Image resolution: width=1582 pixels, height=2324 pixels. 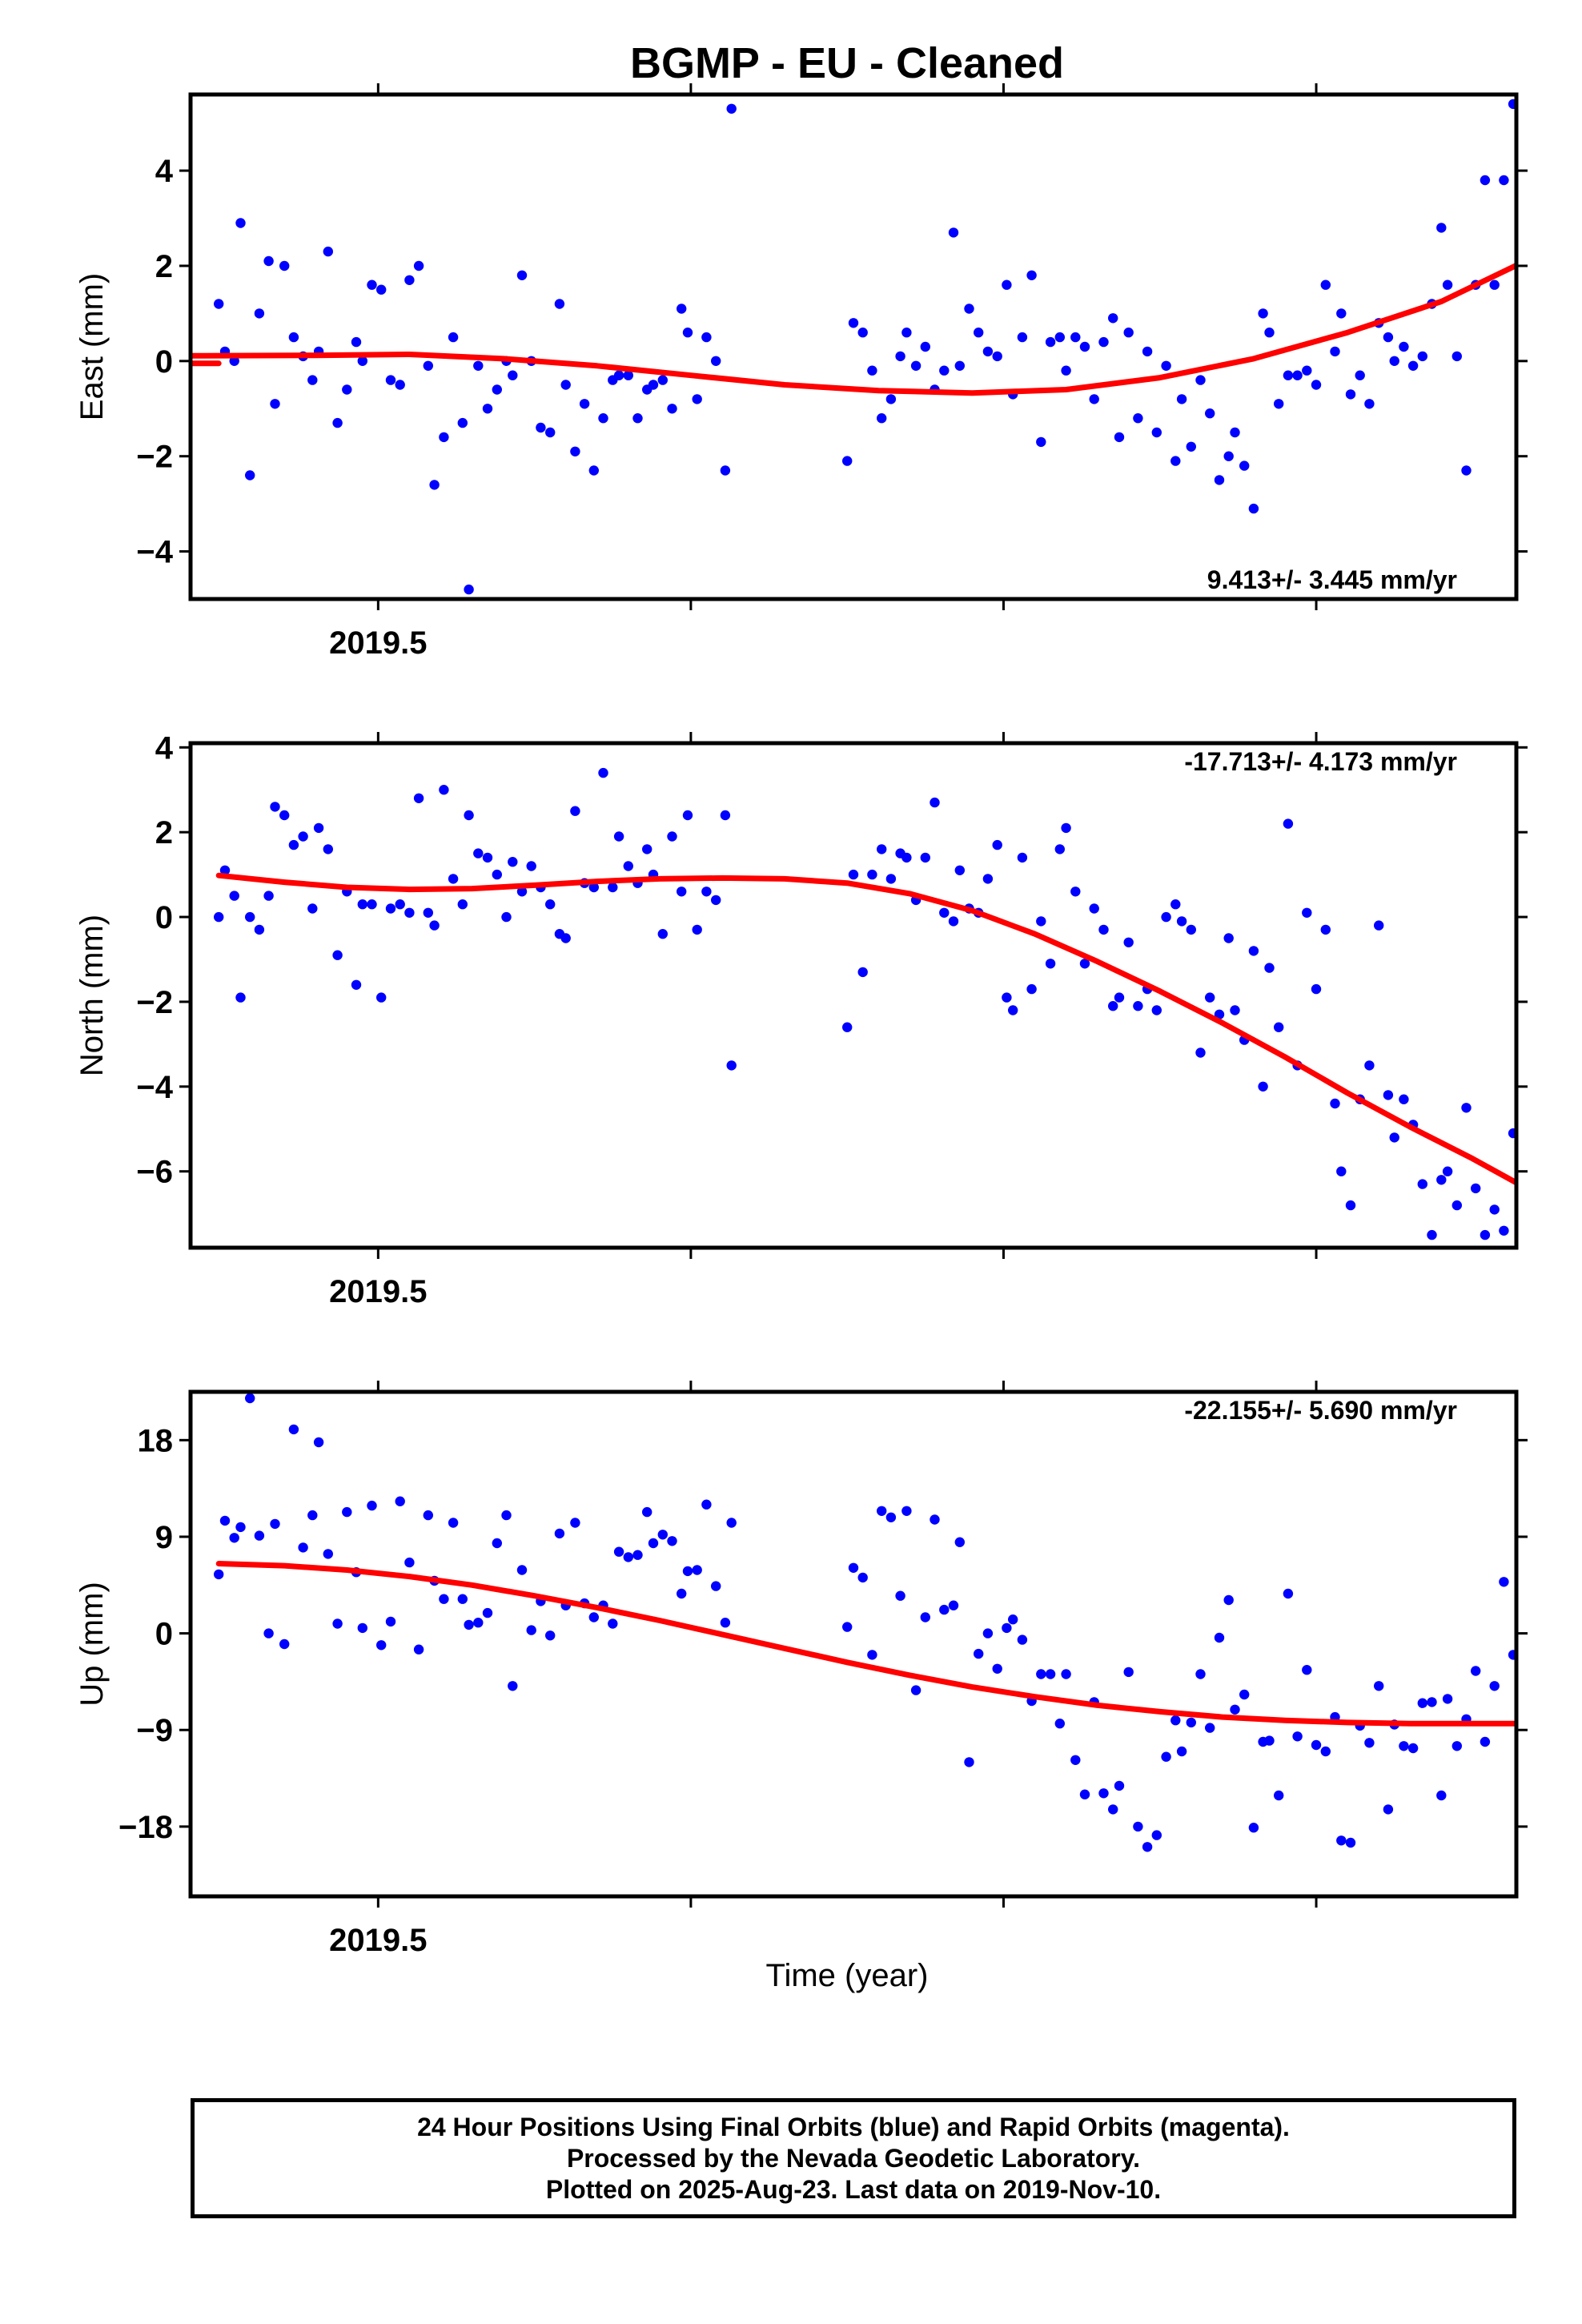 What do you see at coordinates (154, 1730) in the screenshot?
I see `up-y-tick-label: −9` at bounding box center [154, 1730].